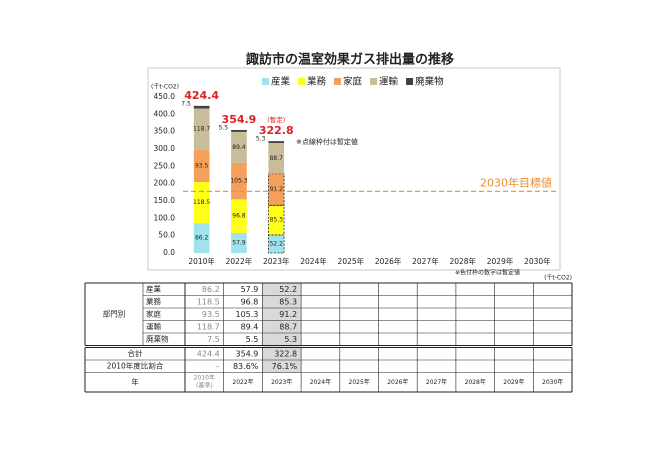 The height and width of the screenshot is (459, 650). I want to click on data-label: 105.3, so click(238, 181).